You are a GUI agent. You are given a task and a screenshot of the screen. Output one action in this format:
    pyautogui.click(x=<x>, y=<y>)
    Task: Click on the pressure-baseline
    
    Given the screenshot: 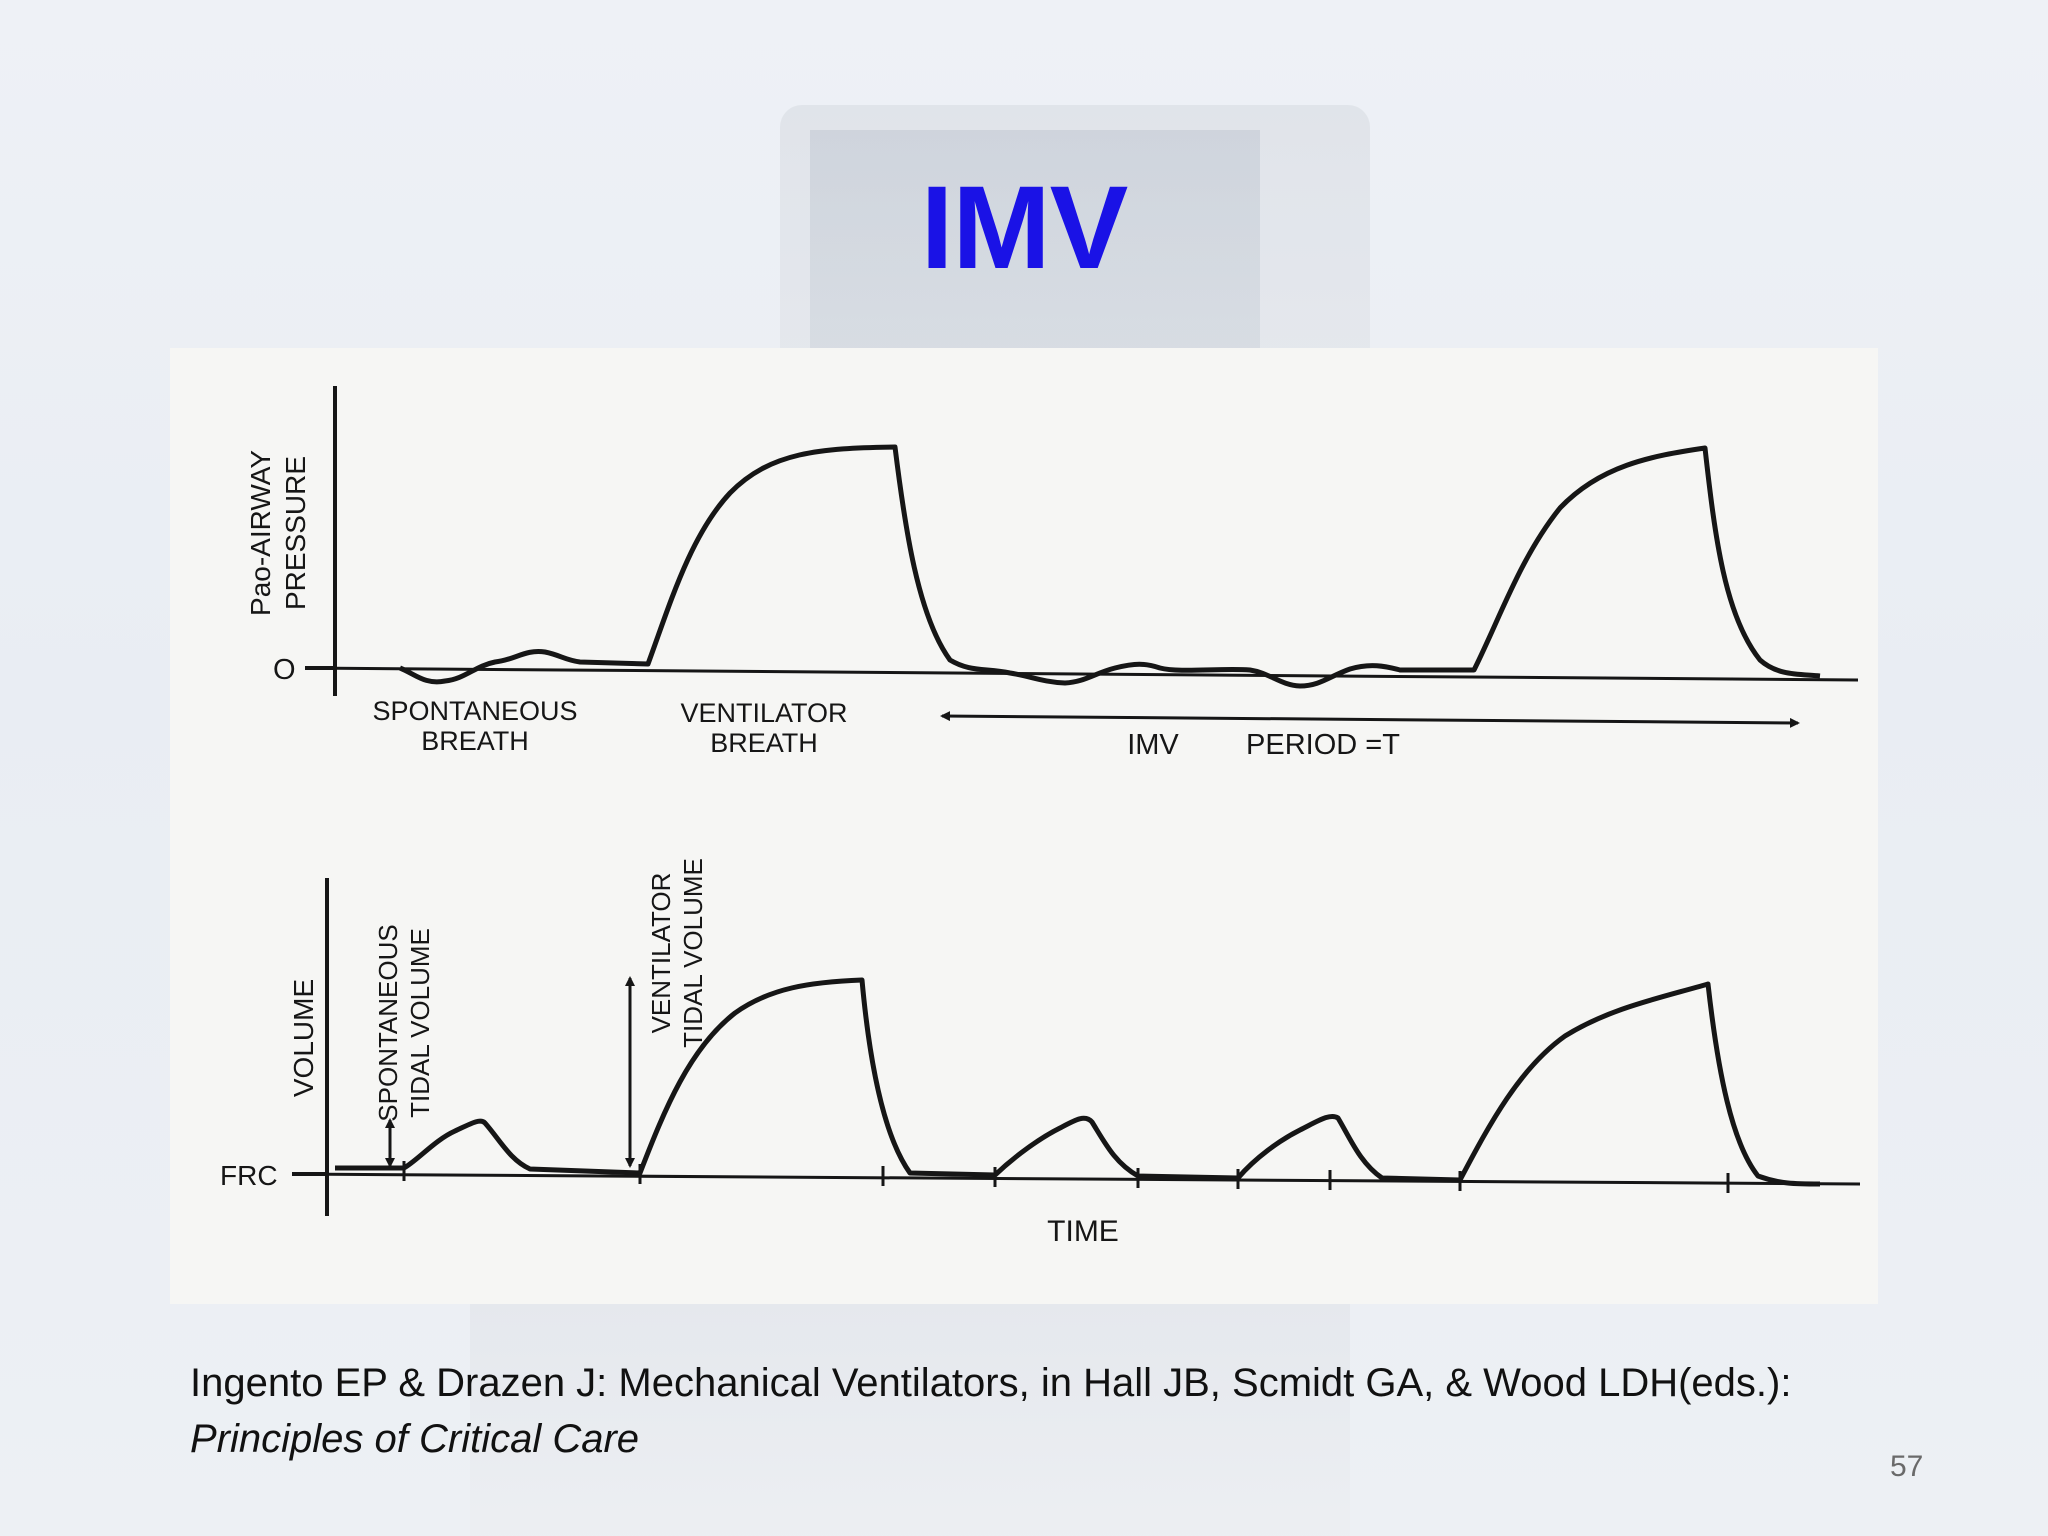 What is the action you would take?
    pyautogui.click(x=1081, y=674)
    